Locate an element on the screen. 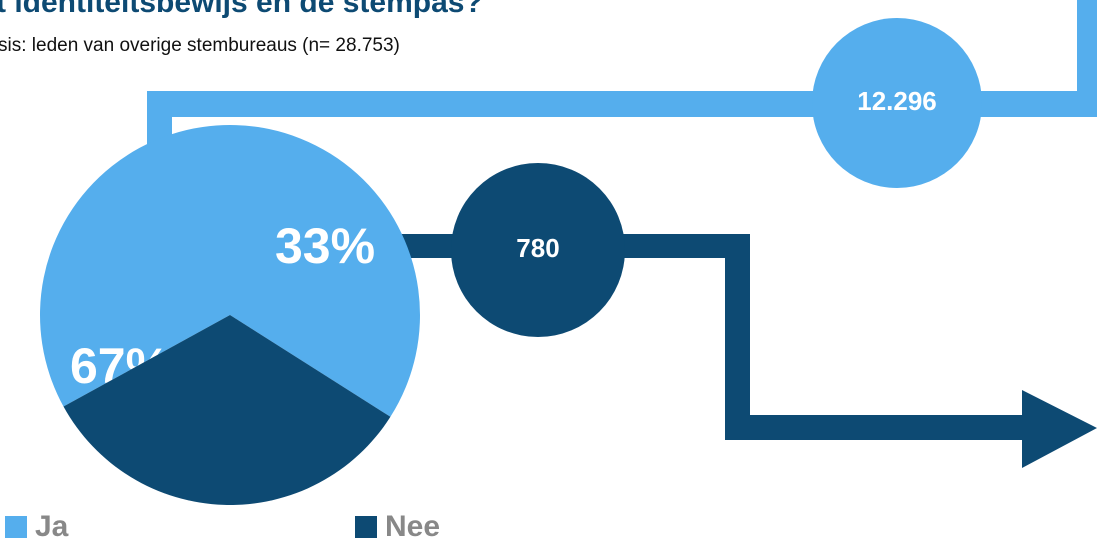 The height and width of the screenshot is (542, 1097). annotation: 12.296 is located at coordinates (897, 101).